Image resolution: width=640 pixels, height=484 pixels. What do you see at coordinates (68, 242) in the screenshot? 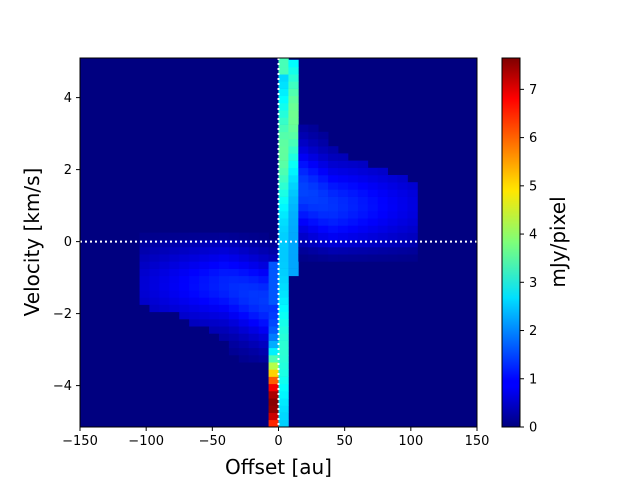
I see `y-tick-label: 0` at bounding box center [68, 242].